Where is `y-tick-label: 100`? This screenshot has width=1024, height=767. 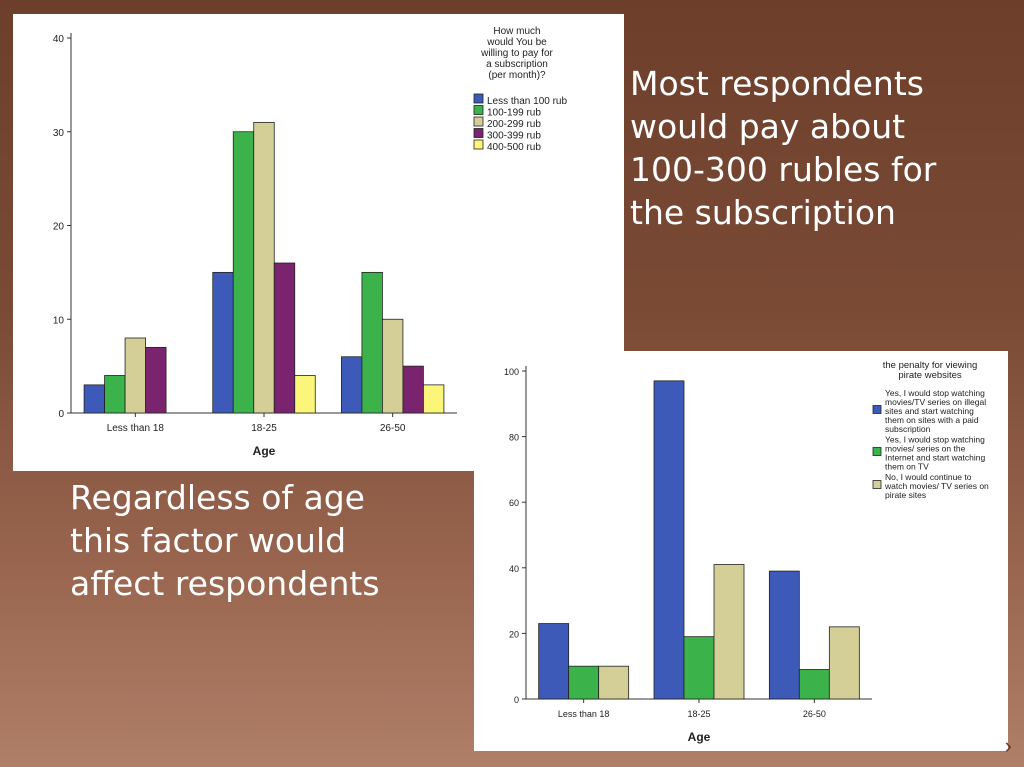
y-tick-label: 100 is located at coordinates (511, 372).